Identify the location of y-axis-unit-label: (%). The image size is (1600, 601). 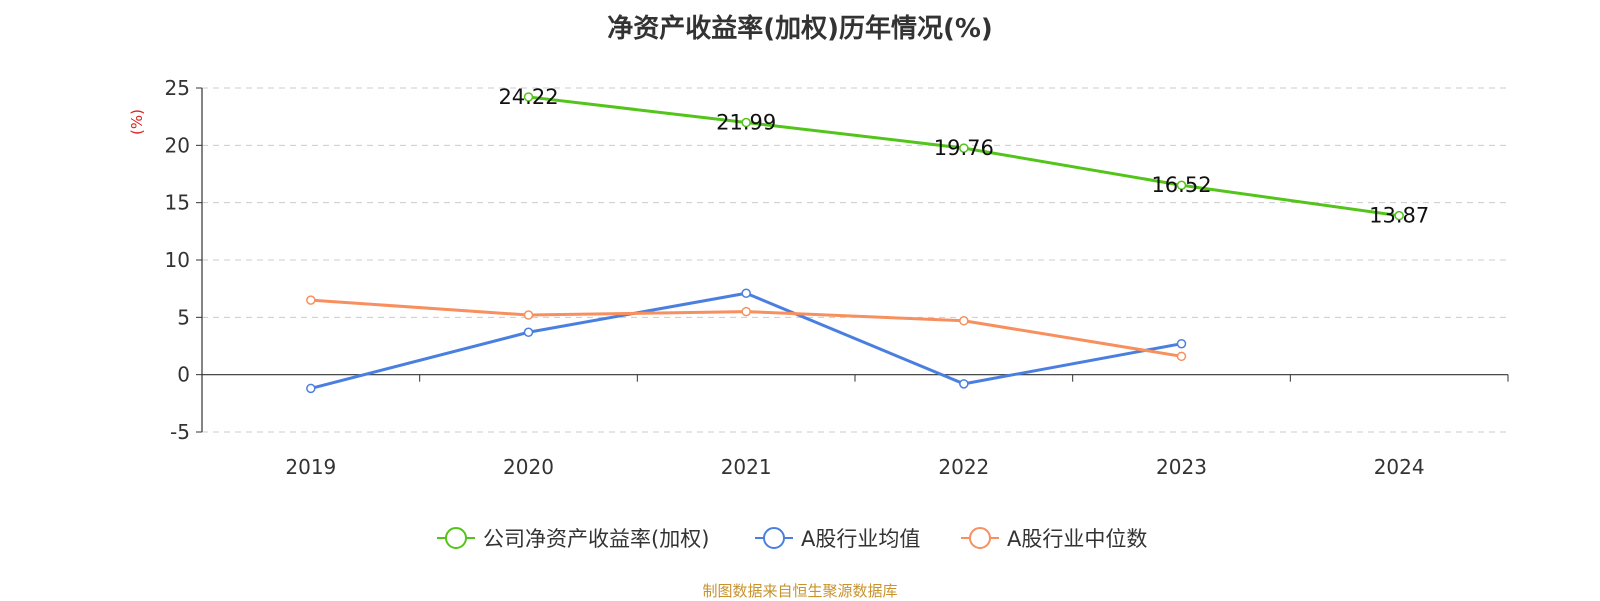
(137, 122).